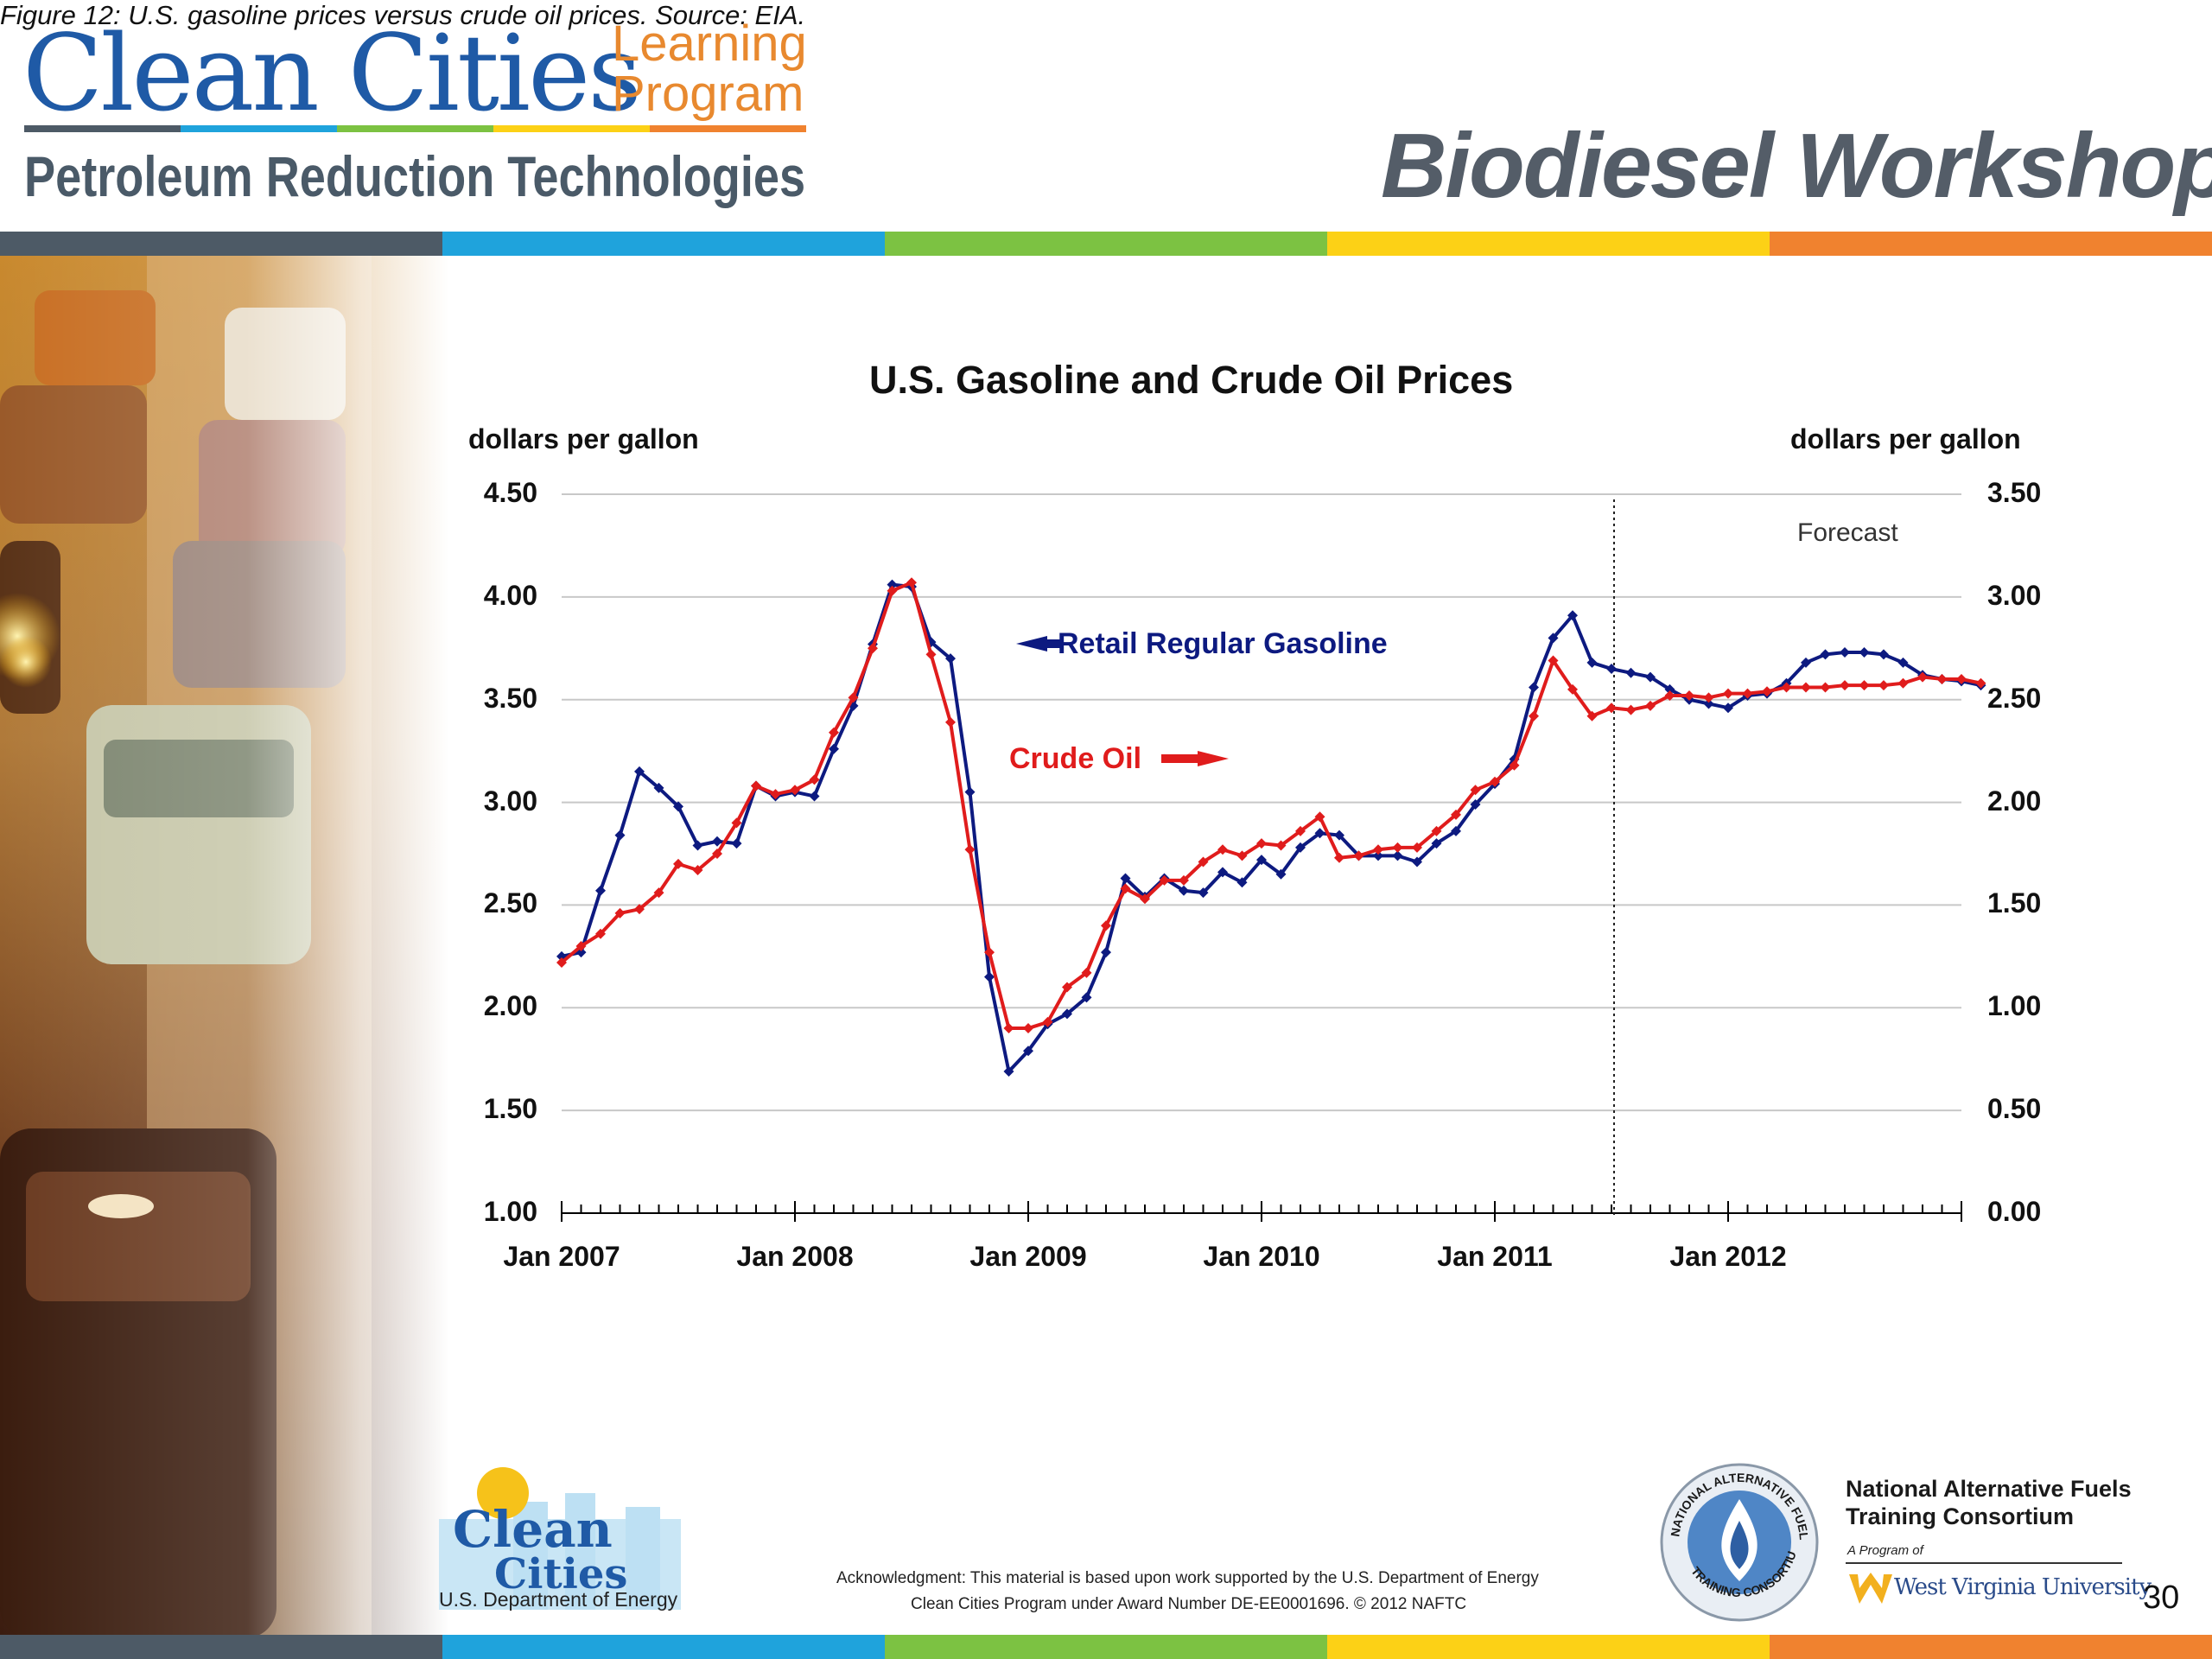 The height and width of the screenshot is (1659, 2212). What do you see at coordinates (332, 73) in the screenshot?
I see `brand-title: Clean Cities` at bounding box center [332, 73].